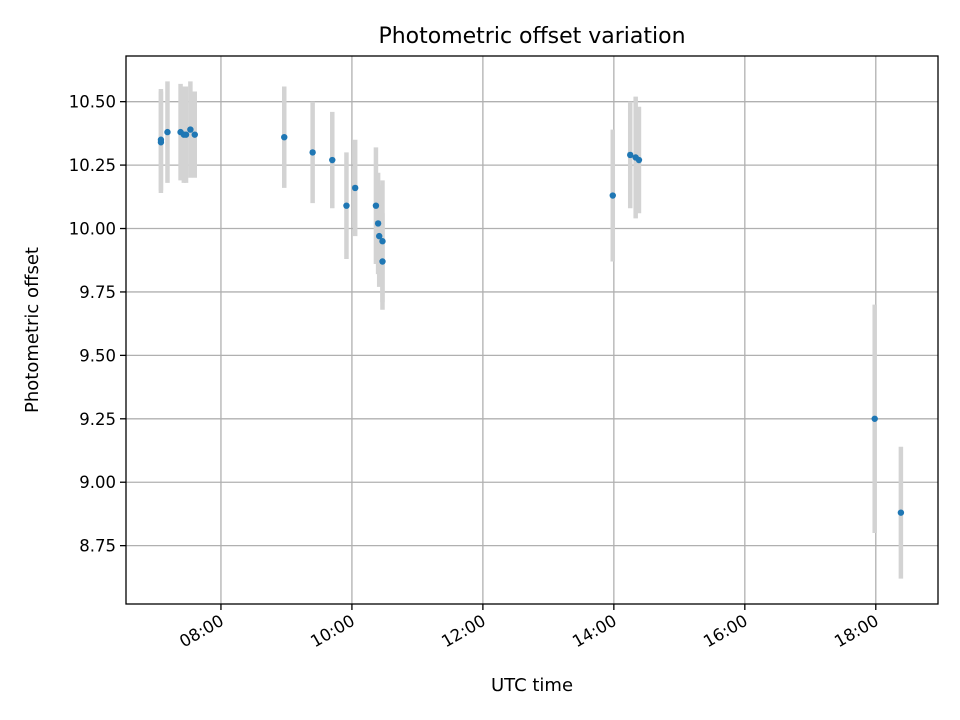  I want to click on x-tick-label: 10:00, so click(332, 631).